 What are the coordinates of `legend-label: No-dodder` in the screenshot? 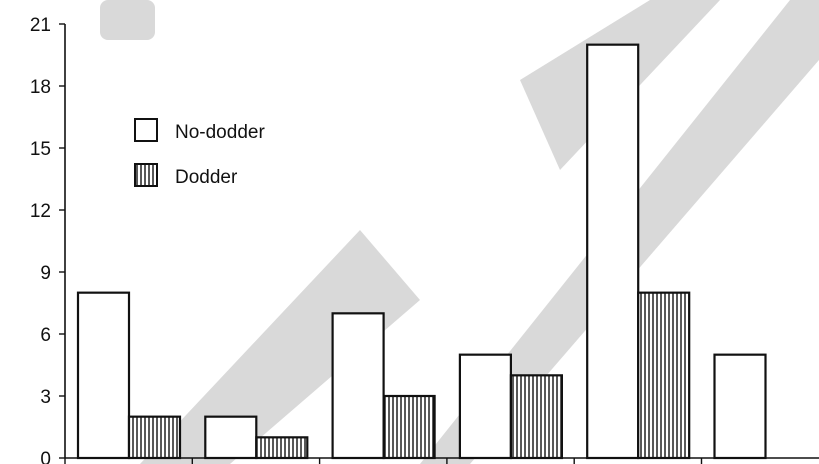 It's located at (220, 132).